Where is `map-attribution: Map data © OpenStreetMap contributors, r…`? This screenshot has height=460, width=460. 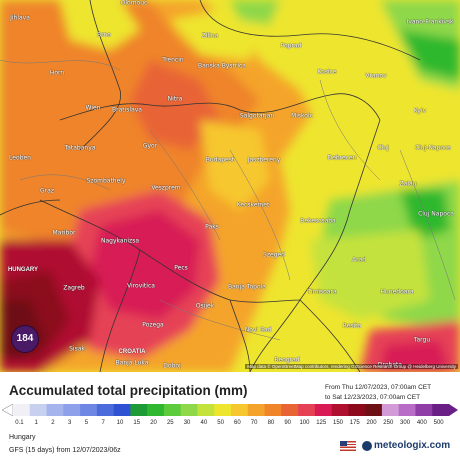 map-attribution: Map data © OpenStreetMap contributors, r… is located at coordinates (351, 366).